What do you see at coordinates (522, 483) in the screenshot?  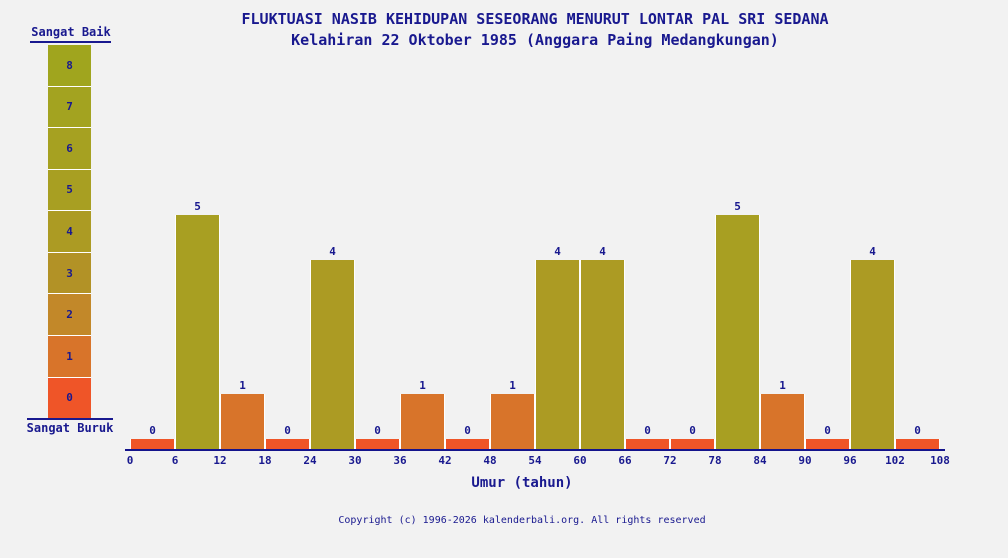 I see `x-axis-label: Umur (tahun)` at bounding box center [522, 483].